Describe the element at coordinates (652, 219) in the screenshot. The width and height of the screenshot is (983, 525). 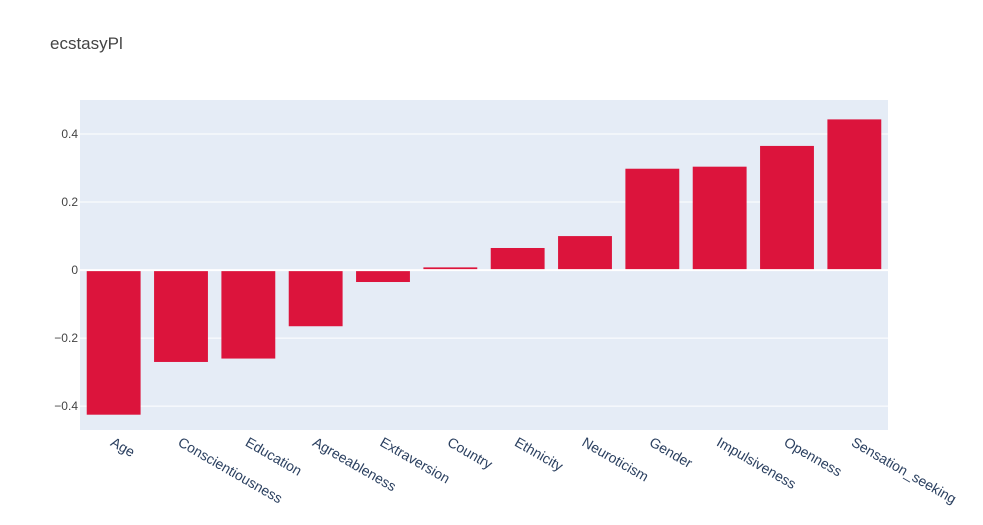
I see `bar-gender` at that location.